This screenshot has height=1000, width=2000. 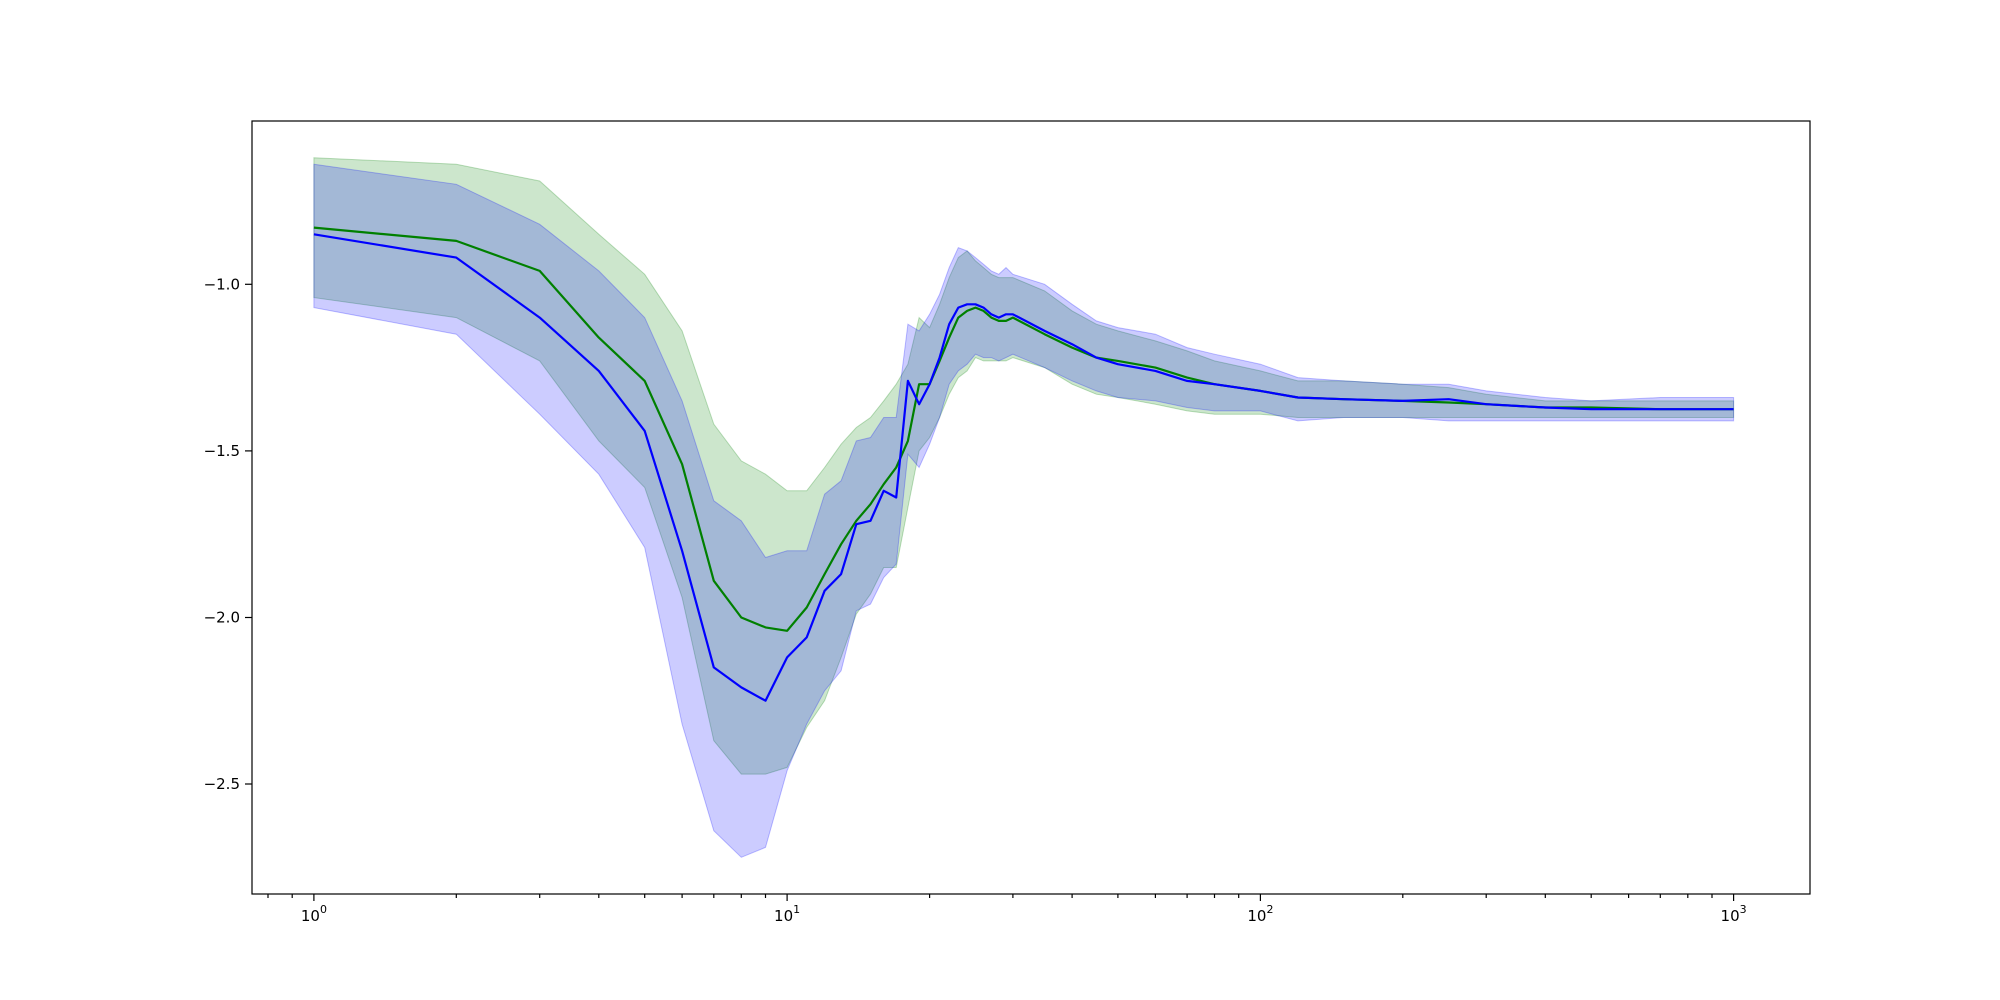 I want to click on x-tick-label: 10¹, so click(x=787, y=914).